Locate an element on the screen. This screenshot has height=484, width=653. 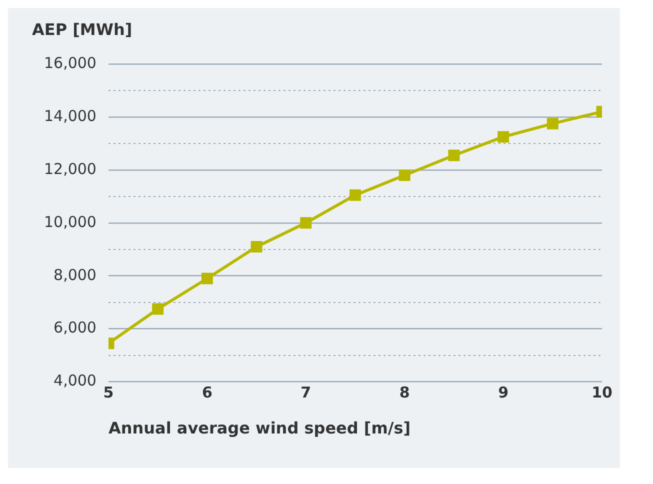
x-tick-label: 7 is located at coordinates (306, 393).